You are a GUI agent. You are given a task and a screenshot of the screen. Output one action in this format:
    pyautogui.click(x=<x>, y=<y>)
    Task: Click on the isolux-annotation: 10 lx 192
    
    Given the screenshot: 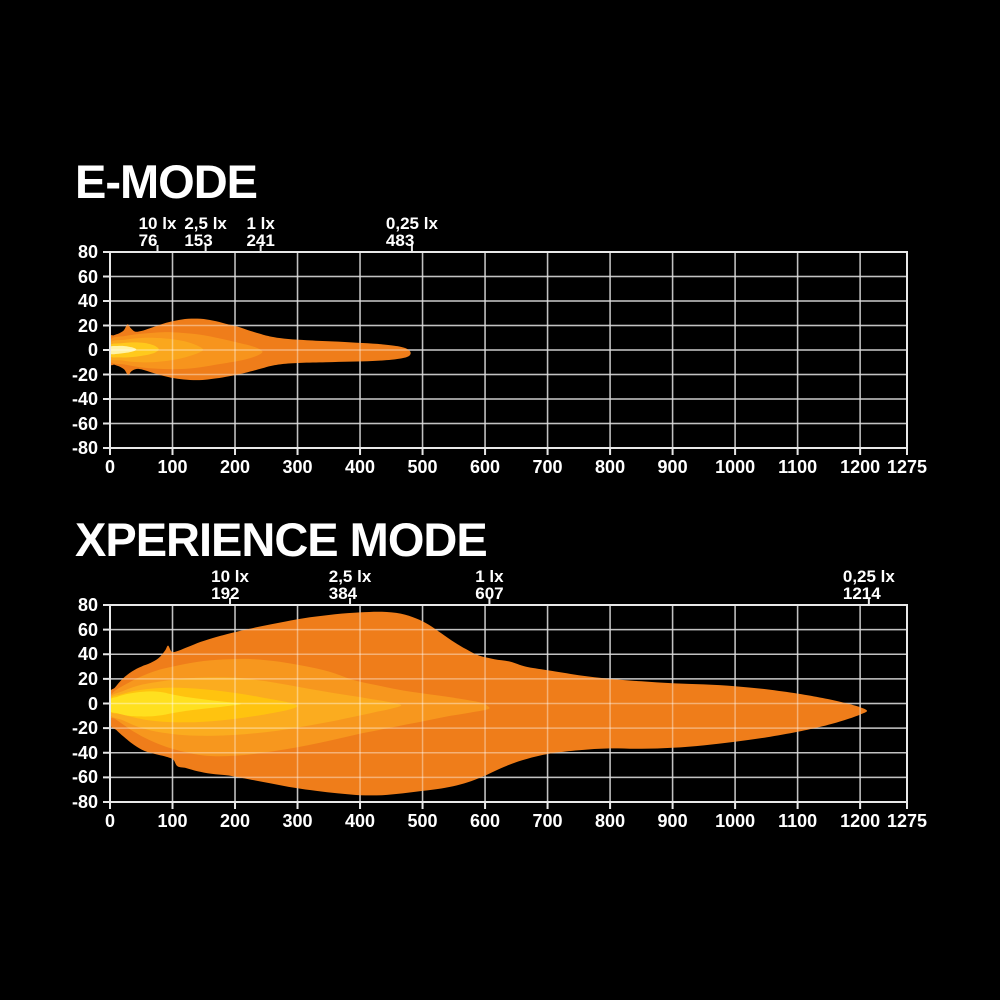 What is the action you would take?
    pyautogui.click(x=230, y=585)
    